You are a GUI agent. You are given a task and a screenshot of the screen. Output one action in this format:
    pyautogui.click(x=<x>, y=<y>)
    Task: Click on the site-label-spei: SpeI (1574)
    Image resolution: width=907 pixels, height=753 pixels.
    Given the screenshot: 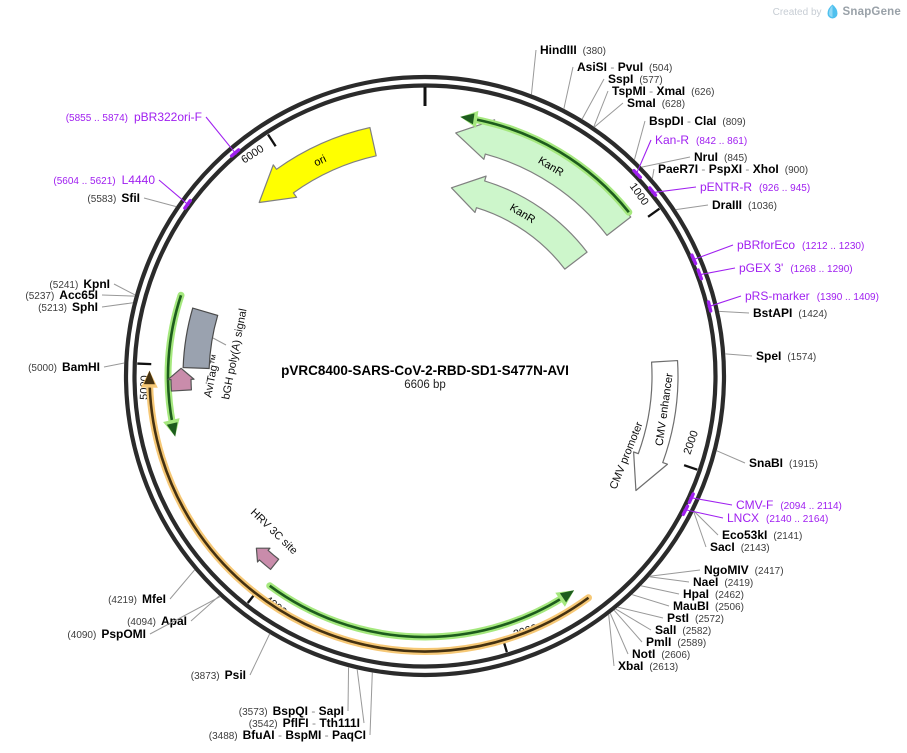 What is the action you would take?
    pyautogui.click(x=786, y=356)
    